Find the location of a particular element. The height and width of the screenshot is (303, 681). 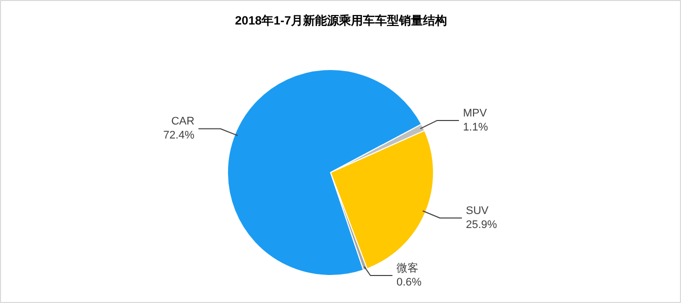

slice-label: MPV is located at coordinates (475, 114).